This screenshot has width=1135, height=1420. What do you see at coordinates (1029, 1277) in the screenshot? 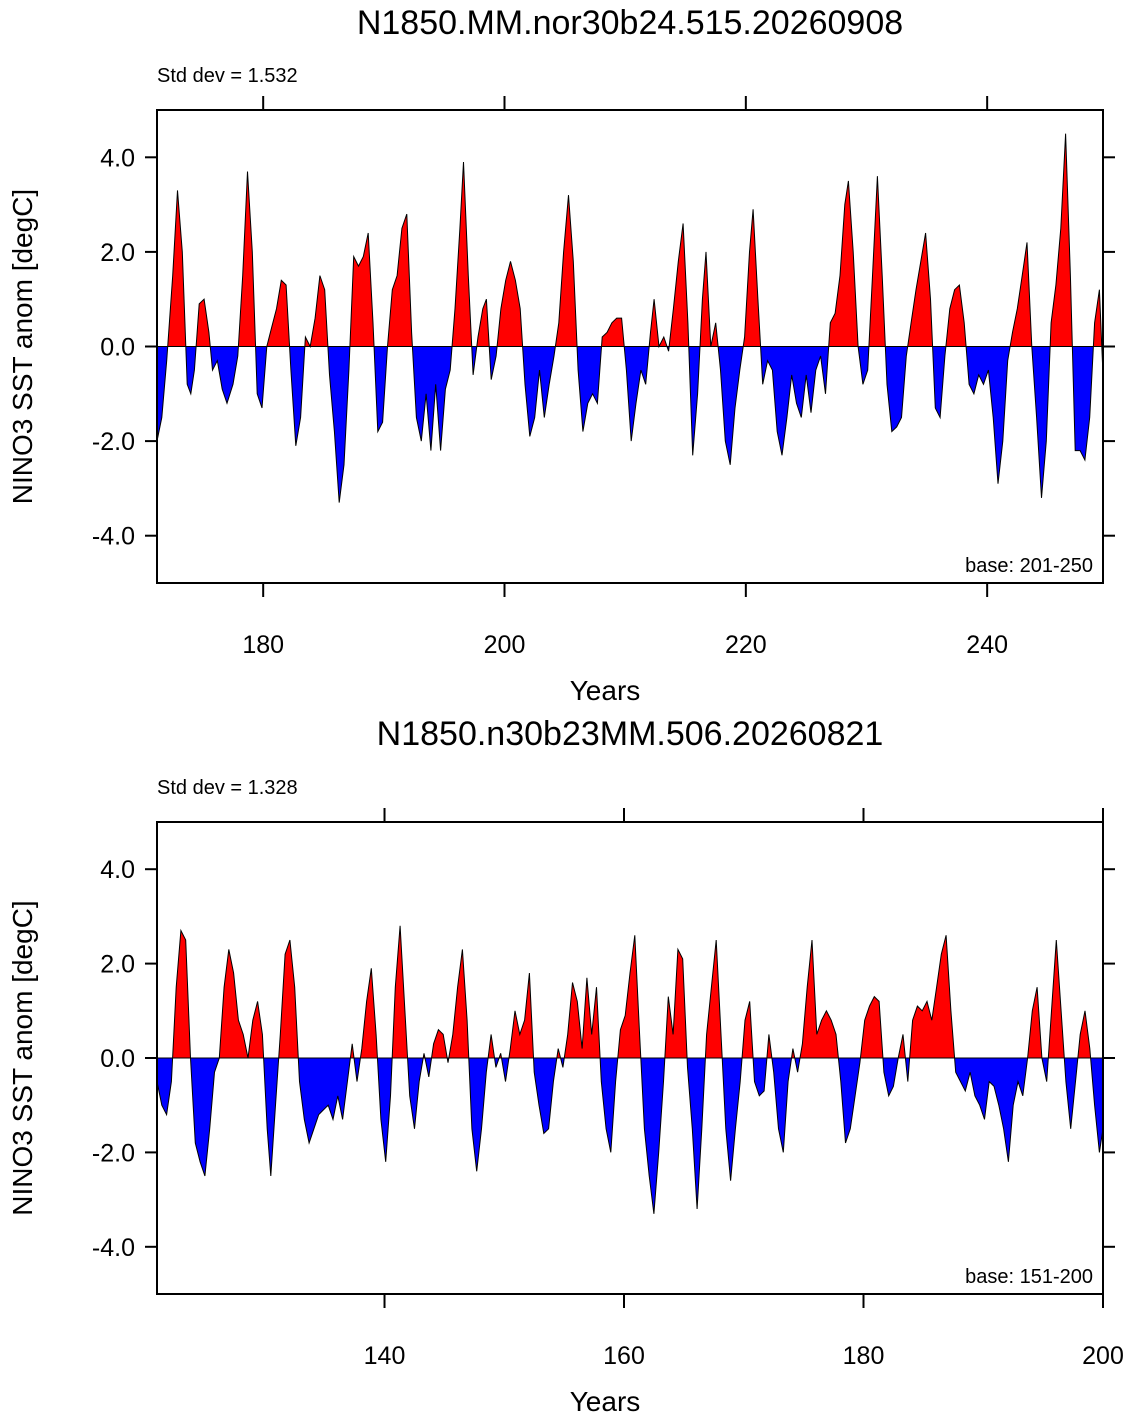
I see `base-annotation: base: 151-200` at bounding box center [1029, 1277].